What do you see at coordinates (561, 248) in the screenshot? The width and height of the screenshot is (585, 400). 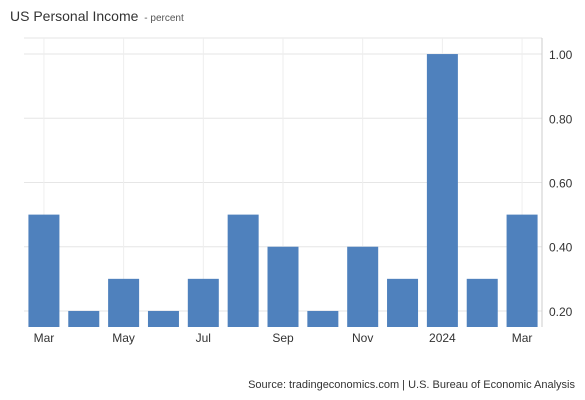 I see `y-tick-label: 0.40` at bounding box center [561, 248].